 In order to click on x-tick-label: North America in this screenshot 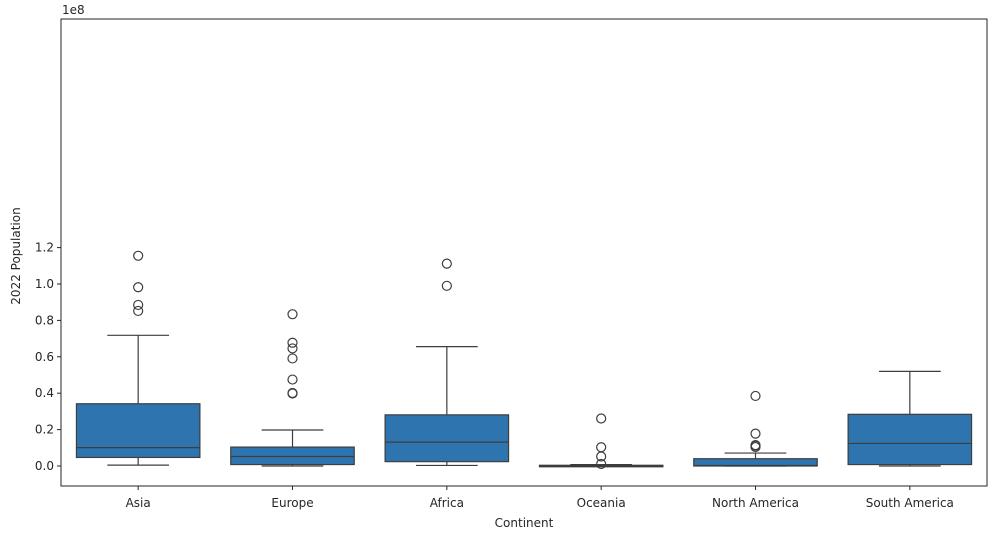, I will do `click(755, 503)`.